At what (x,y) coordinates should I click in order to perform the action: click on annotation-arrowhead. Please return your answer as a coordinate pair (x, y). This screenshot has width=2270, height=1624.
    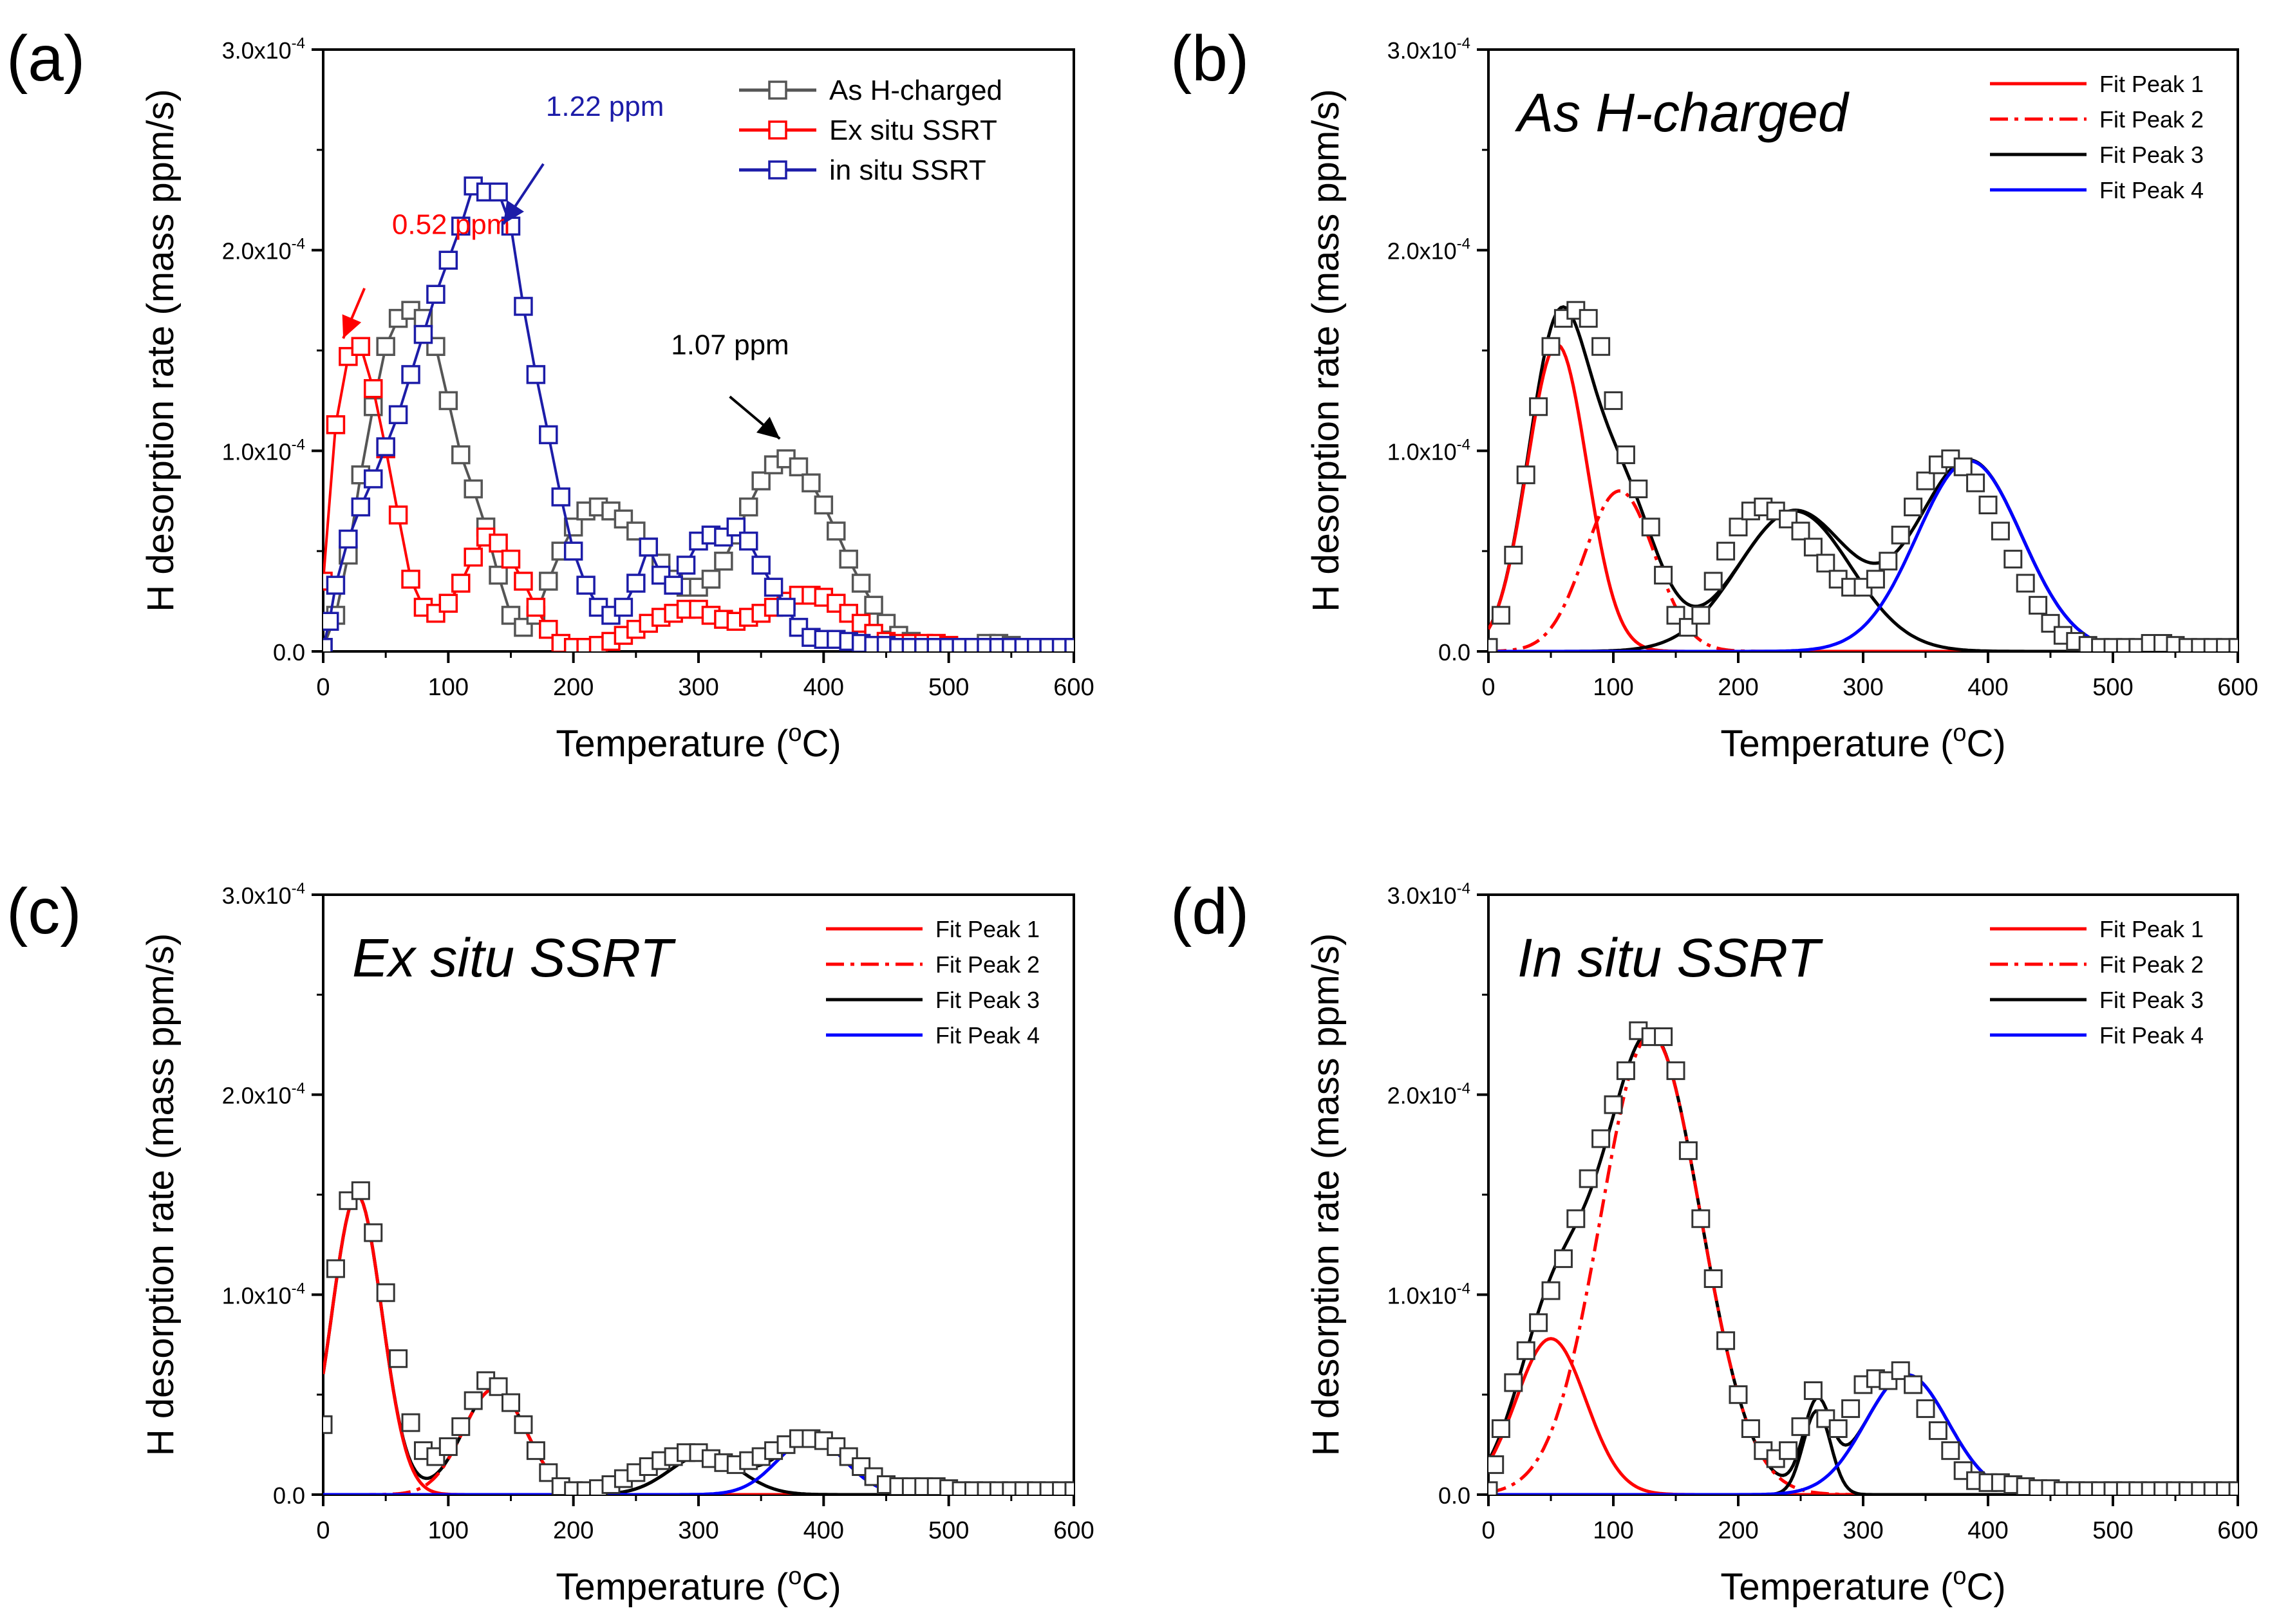
    Looking at the image, I should click on (513, 212).